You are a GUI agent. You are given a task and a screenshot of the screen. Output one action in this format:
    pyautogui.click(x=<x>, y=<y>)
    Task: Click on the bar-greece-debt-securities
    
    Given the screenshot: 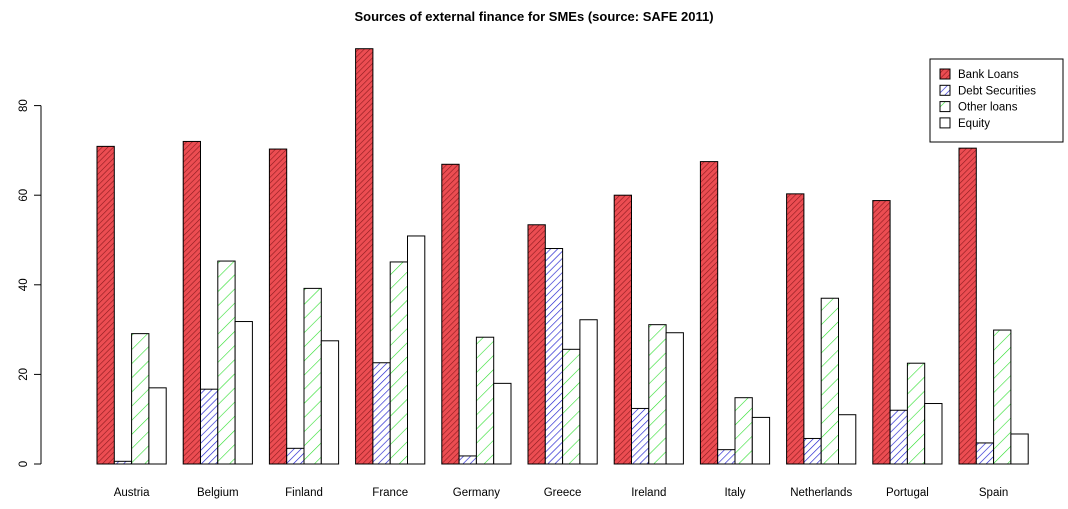 What is the action you would take?
    pyautogui.click(x=554, y=356)
    